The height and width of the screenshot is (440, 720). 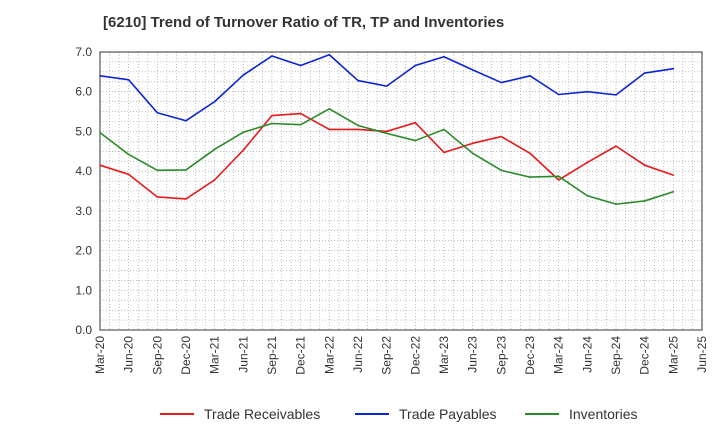 What do you see at coordinates (387, 355) in the screenshot?
I see `x-tick-label: Sep-22` at bounding box center [387, 355].